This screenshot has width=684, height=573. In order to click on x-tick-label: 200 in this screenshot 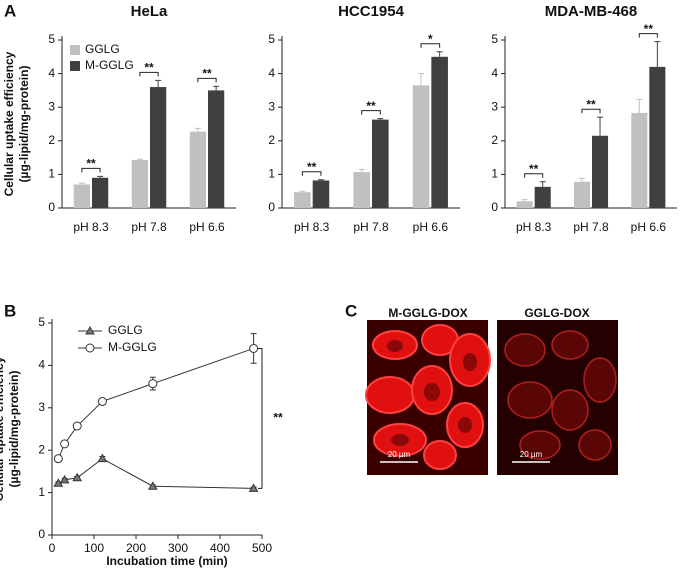, I will do `click(136, 548)`.